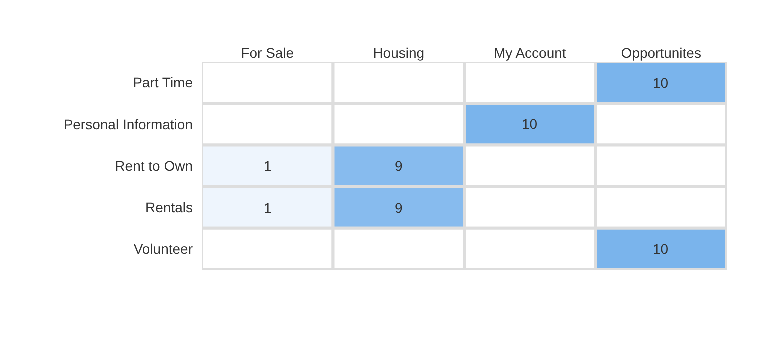 This screenshot has width=757, height=350. Describe the element at coordinates (163, 82) in the screenshot. I see `y-tick-label: Part Time` at that location.